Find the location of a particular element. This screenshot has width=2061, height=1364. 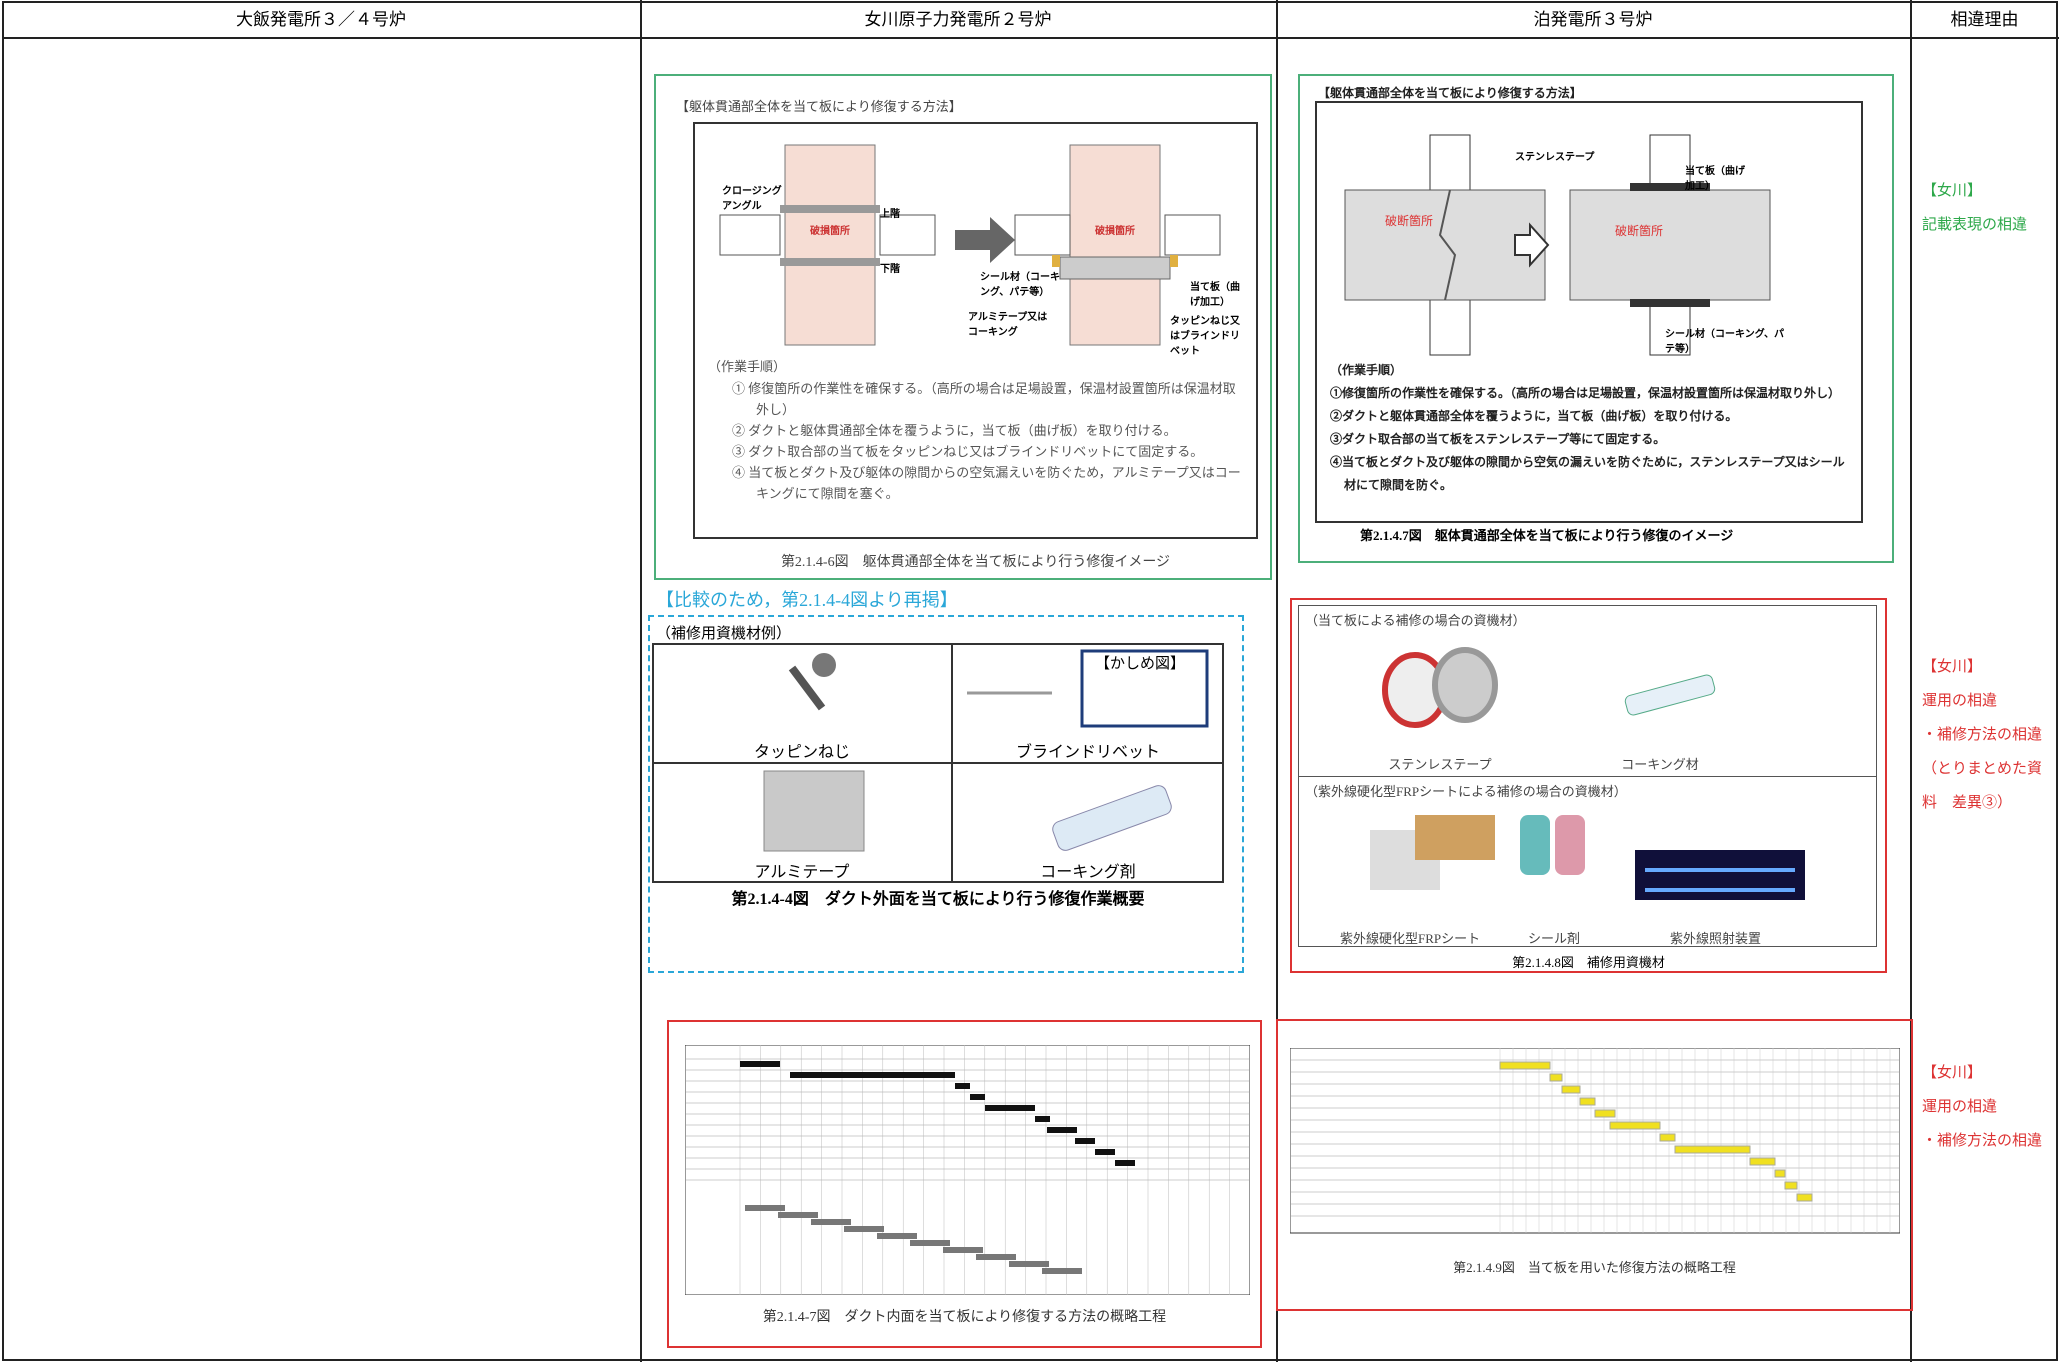

reason: 【女川】記載表現の相違 is located at coordinates (1974, 208).